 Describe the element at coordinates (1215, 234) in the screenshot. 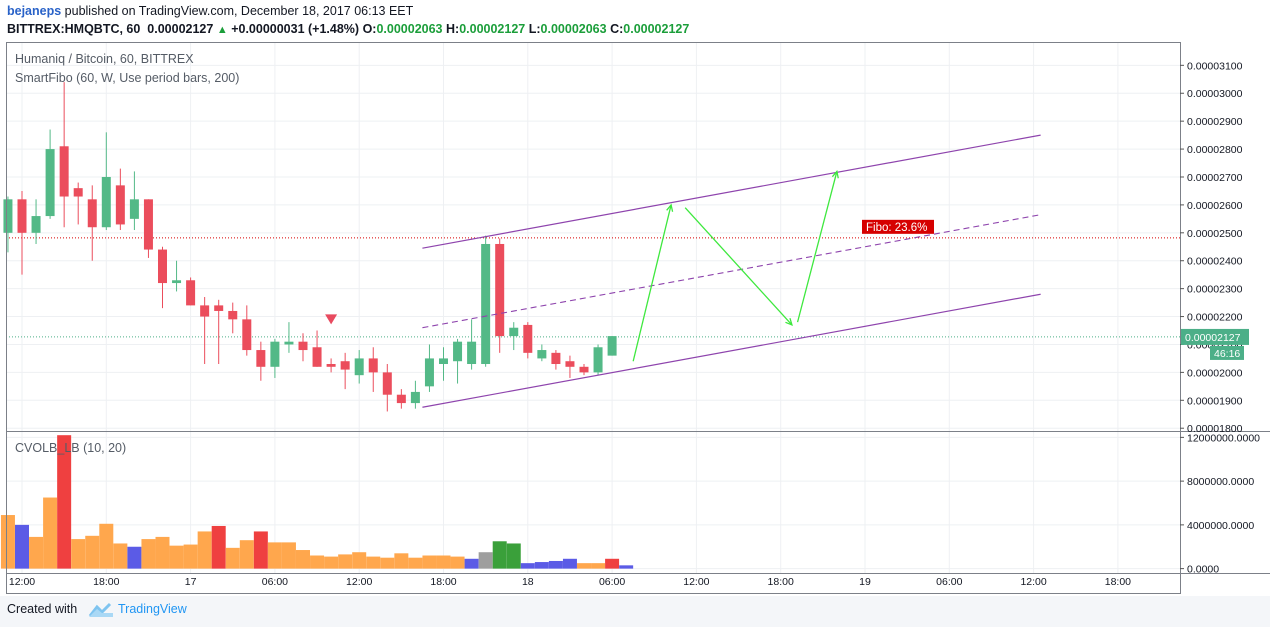

I see `price-tick-label: 0.00002500` at that location.